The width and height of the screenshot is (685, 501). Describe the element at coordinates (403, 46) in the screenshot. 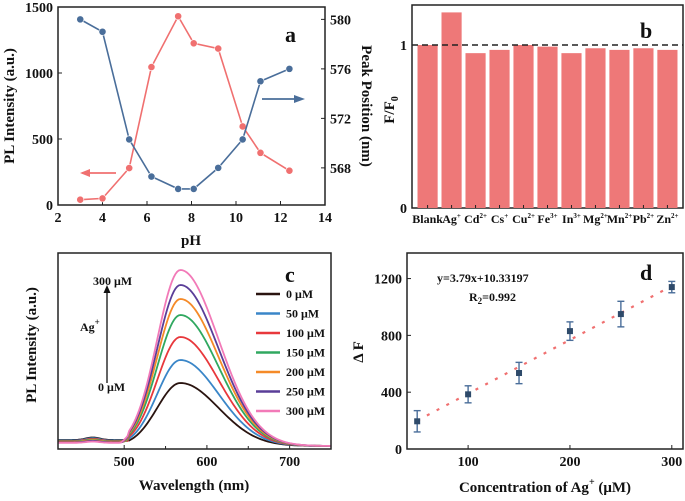

I see `y-tick-label: 1` at that location.